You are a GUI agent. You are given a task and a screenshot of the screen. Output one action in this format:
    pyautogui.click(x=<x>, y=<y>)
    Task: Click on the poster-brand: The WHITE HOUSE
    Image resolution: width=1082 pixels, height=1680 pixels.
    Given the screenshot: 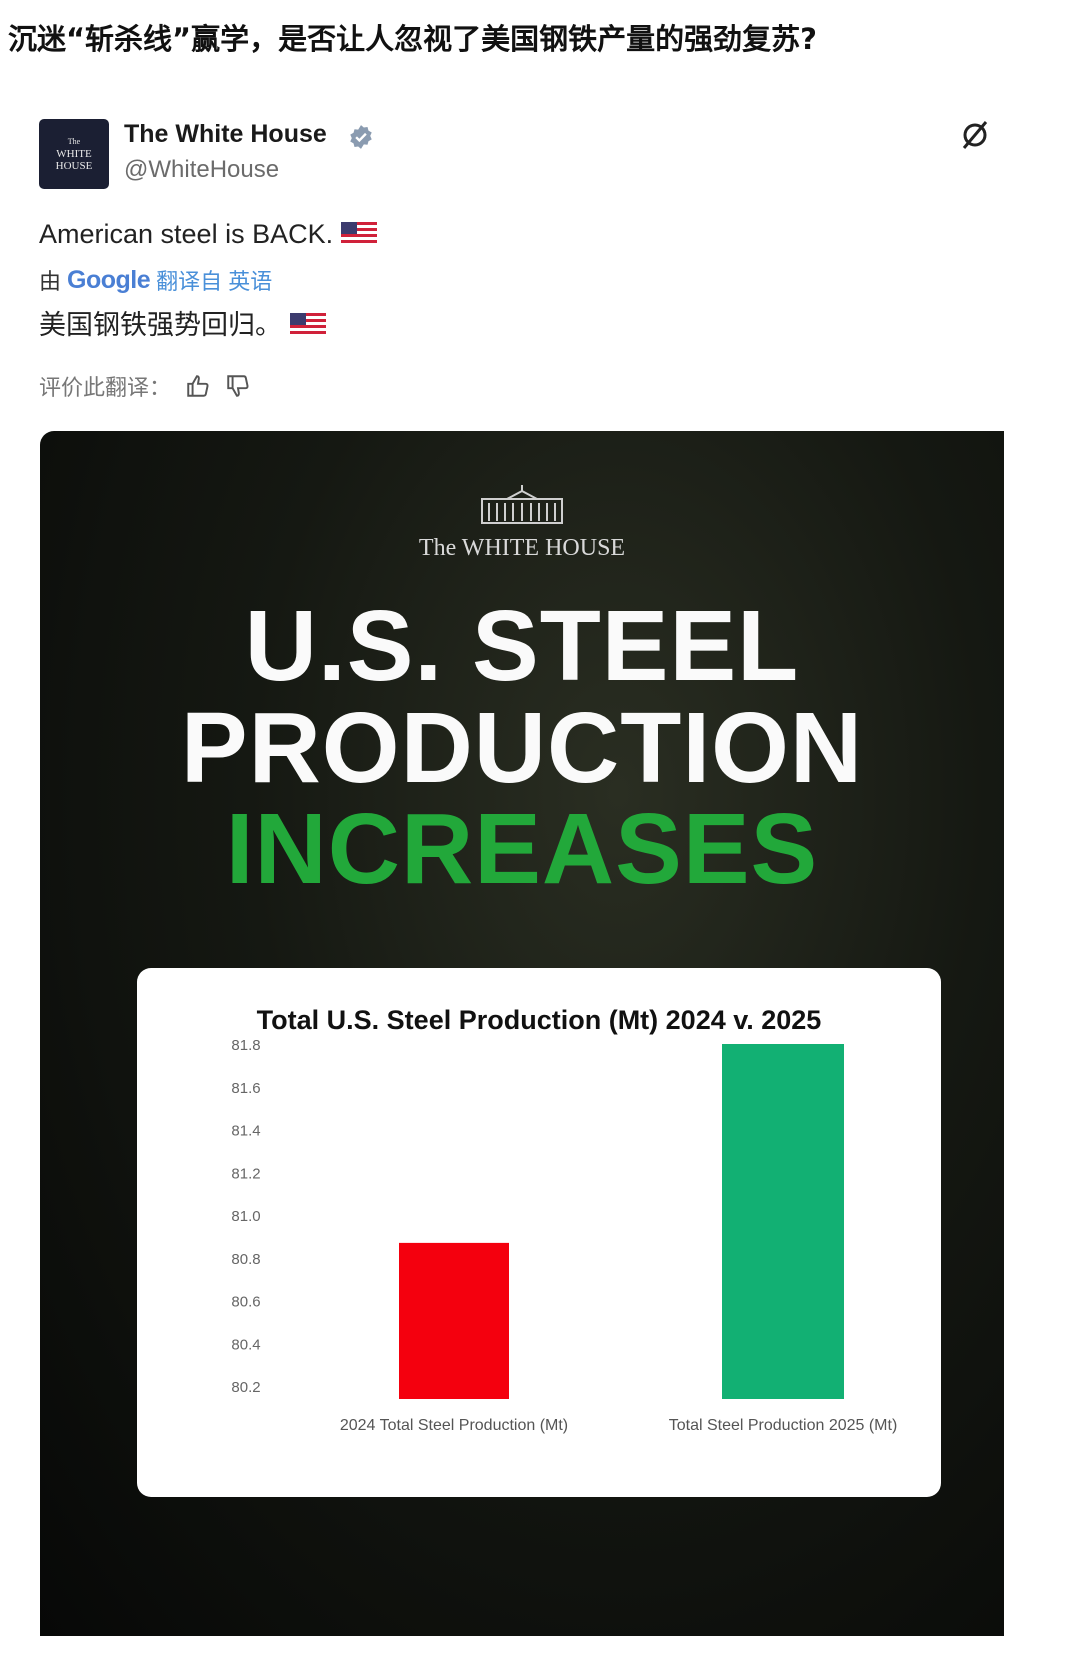 What is the action you would take?
    pyautogui.click(x=522, y=548)
    